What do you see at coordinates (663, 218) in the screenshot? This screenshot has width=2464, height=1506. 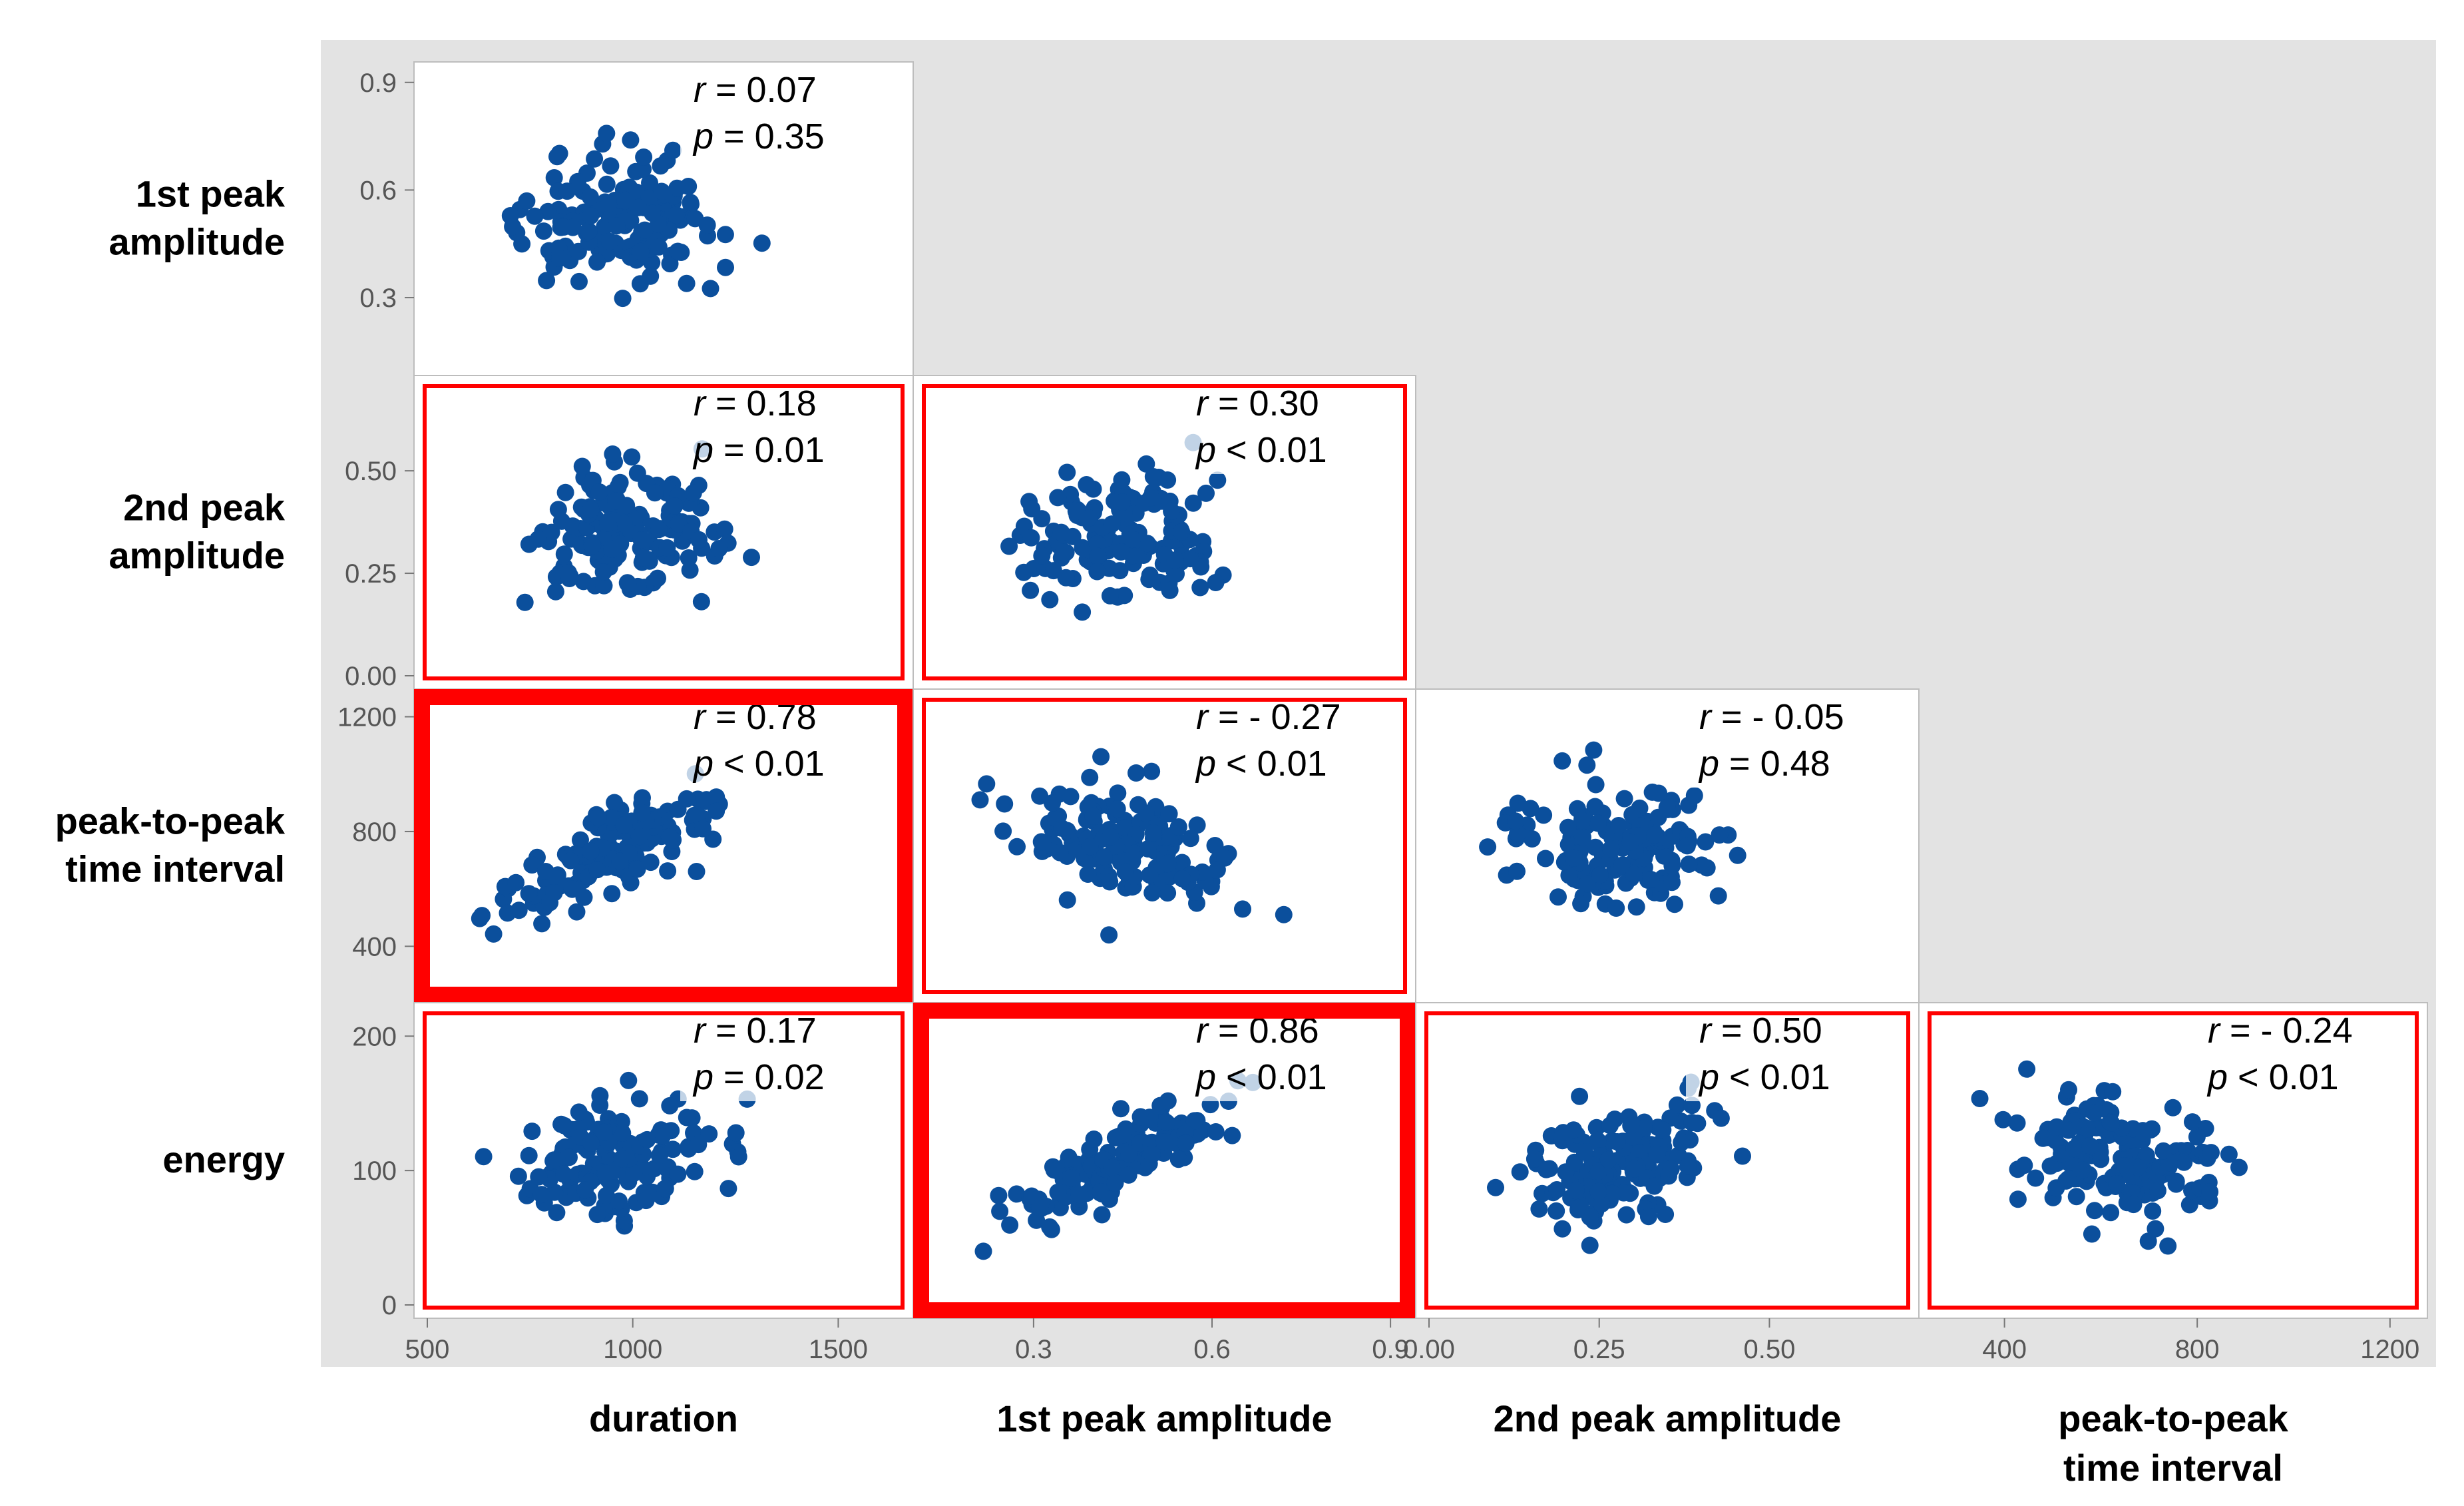 I see `panel-peak1-vs-duration: r = 0.07 p = 0.35` at bounding box center [663, 218].